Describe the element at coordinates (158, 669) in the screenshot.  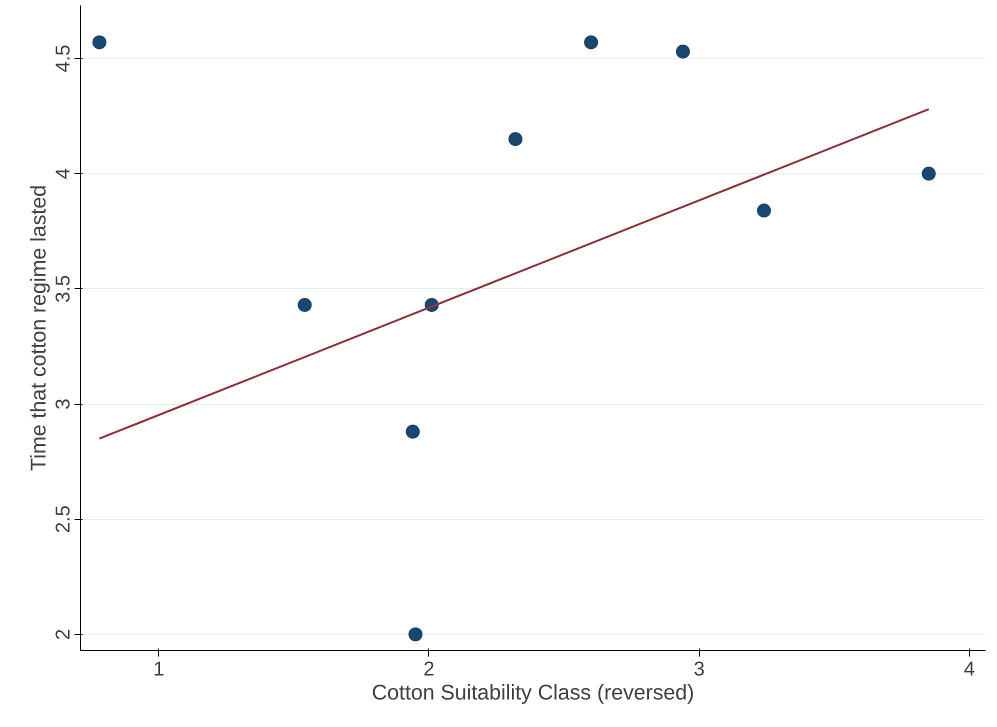
I see `x-tick-label: 1` at that location.